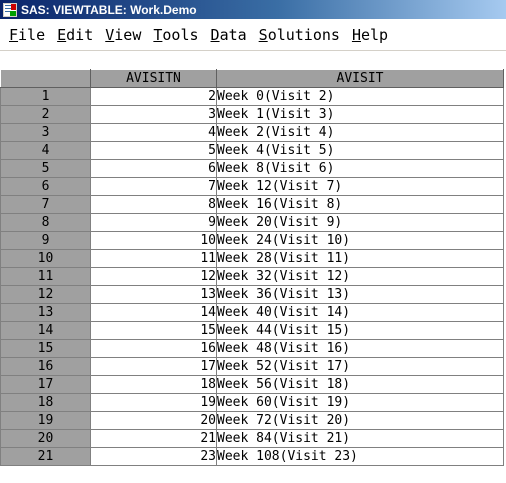 The image size is (506, 483). I want to click on table-row: 15 16 Week 48(Visit 16), so click(252, 348).